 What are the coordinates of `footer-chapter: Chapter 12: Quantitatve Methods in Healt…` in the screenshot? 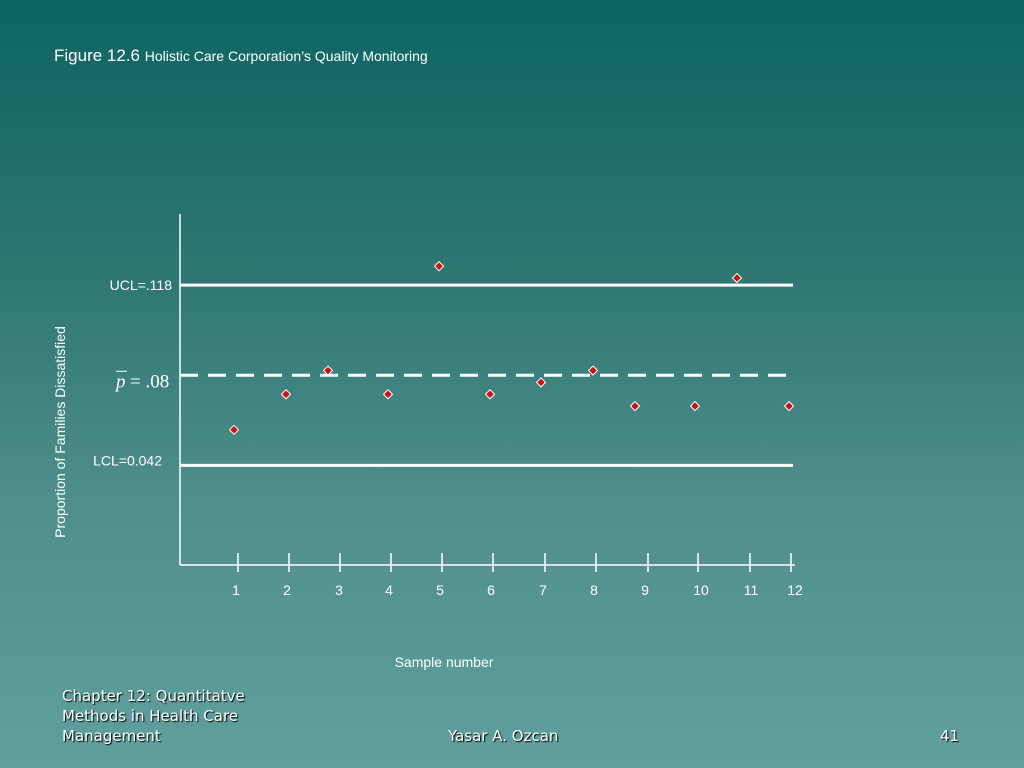 It's located at (153, 716).